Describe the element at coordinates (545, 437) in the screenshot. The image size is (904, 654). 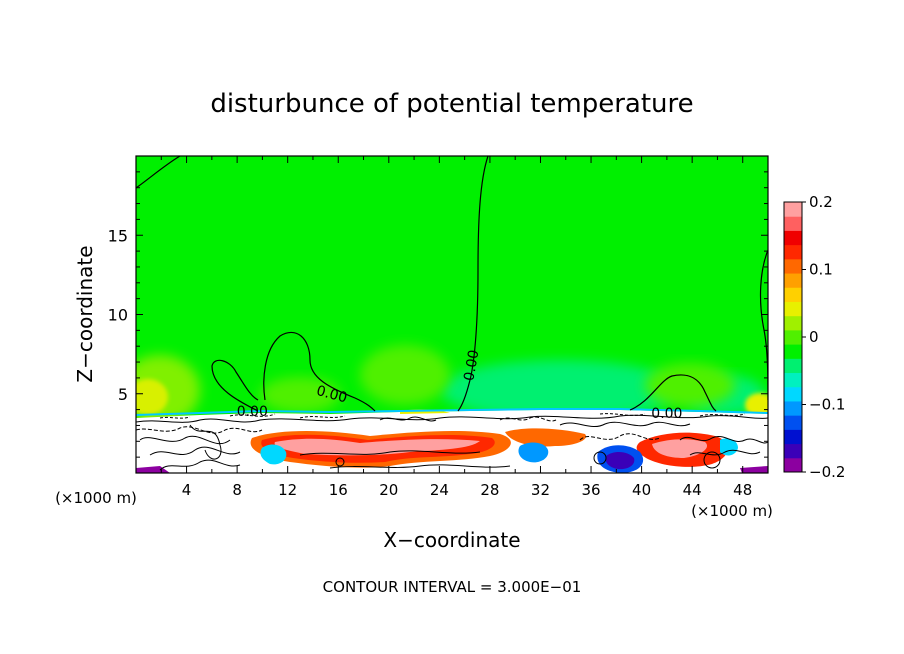
I see `warm-anomaly-mid` at that location.